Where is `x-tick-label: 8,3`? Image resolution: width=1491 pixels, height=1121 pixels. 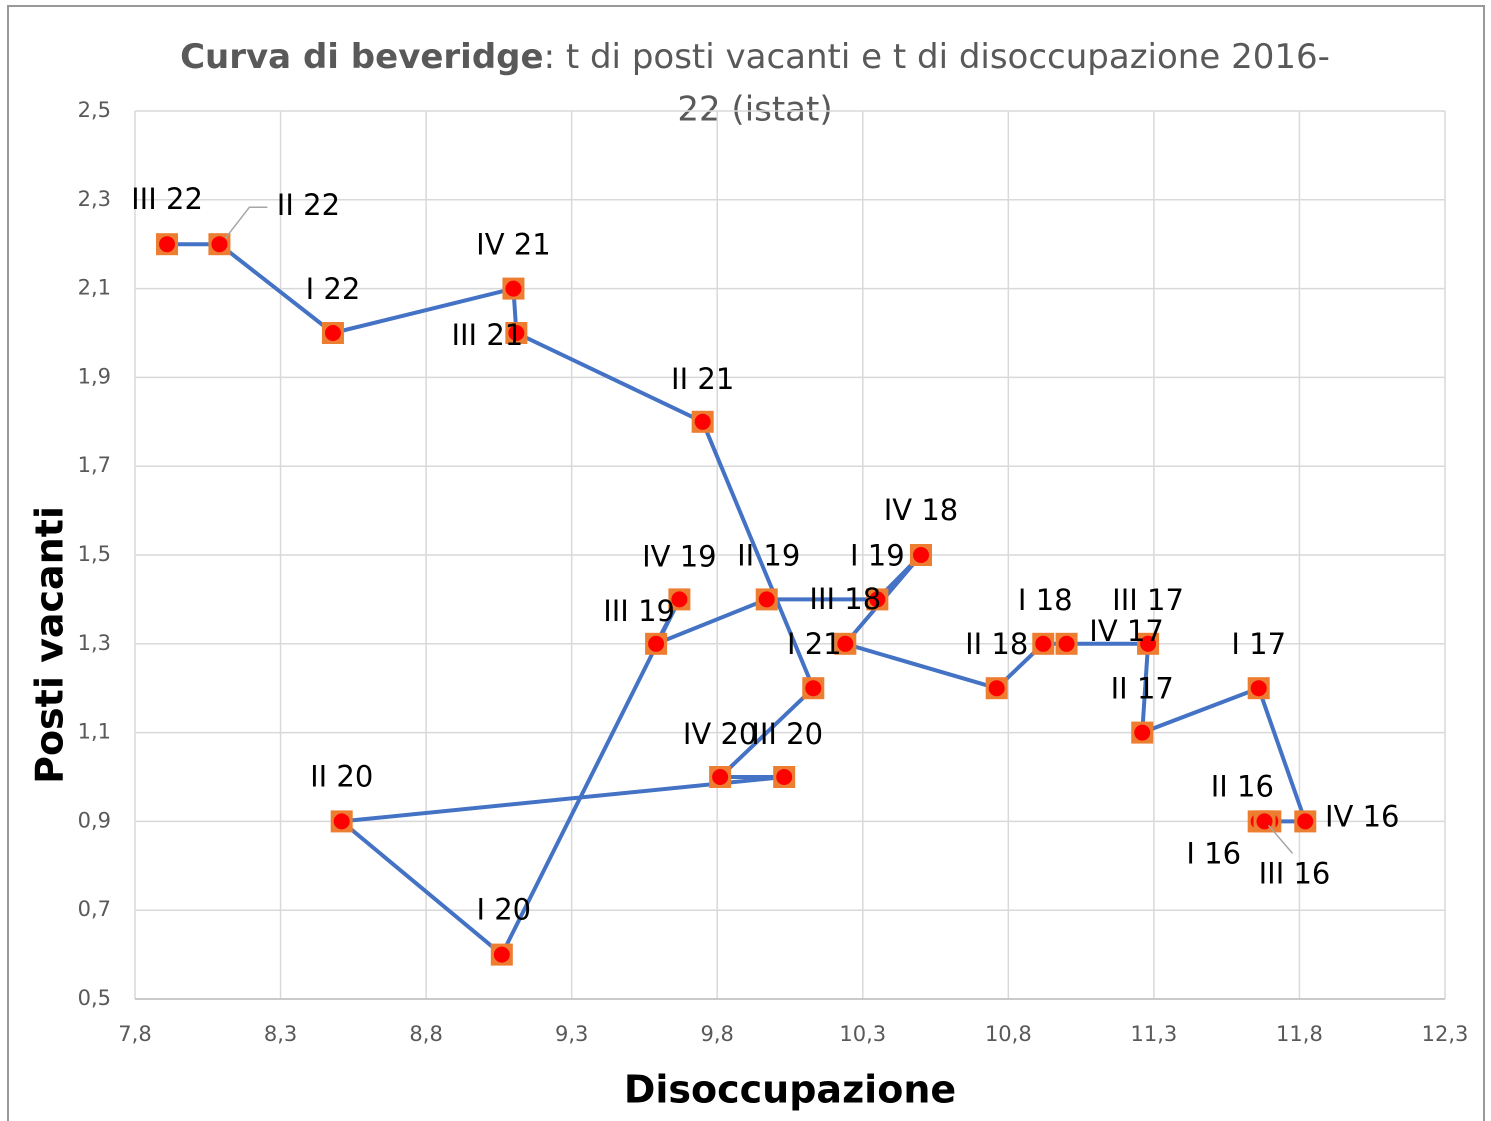
x-tick-label: 8,3 is located at coordinates (280, 1034).